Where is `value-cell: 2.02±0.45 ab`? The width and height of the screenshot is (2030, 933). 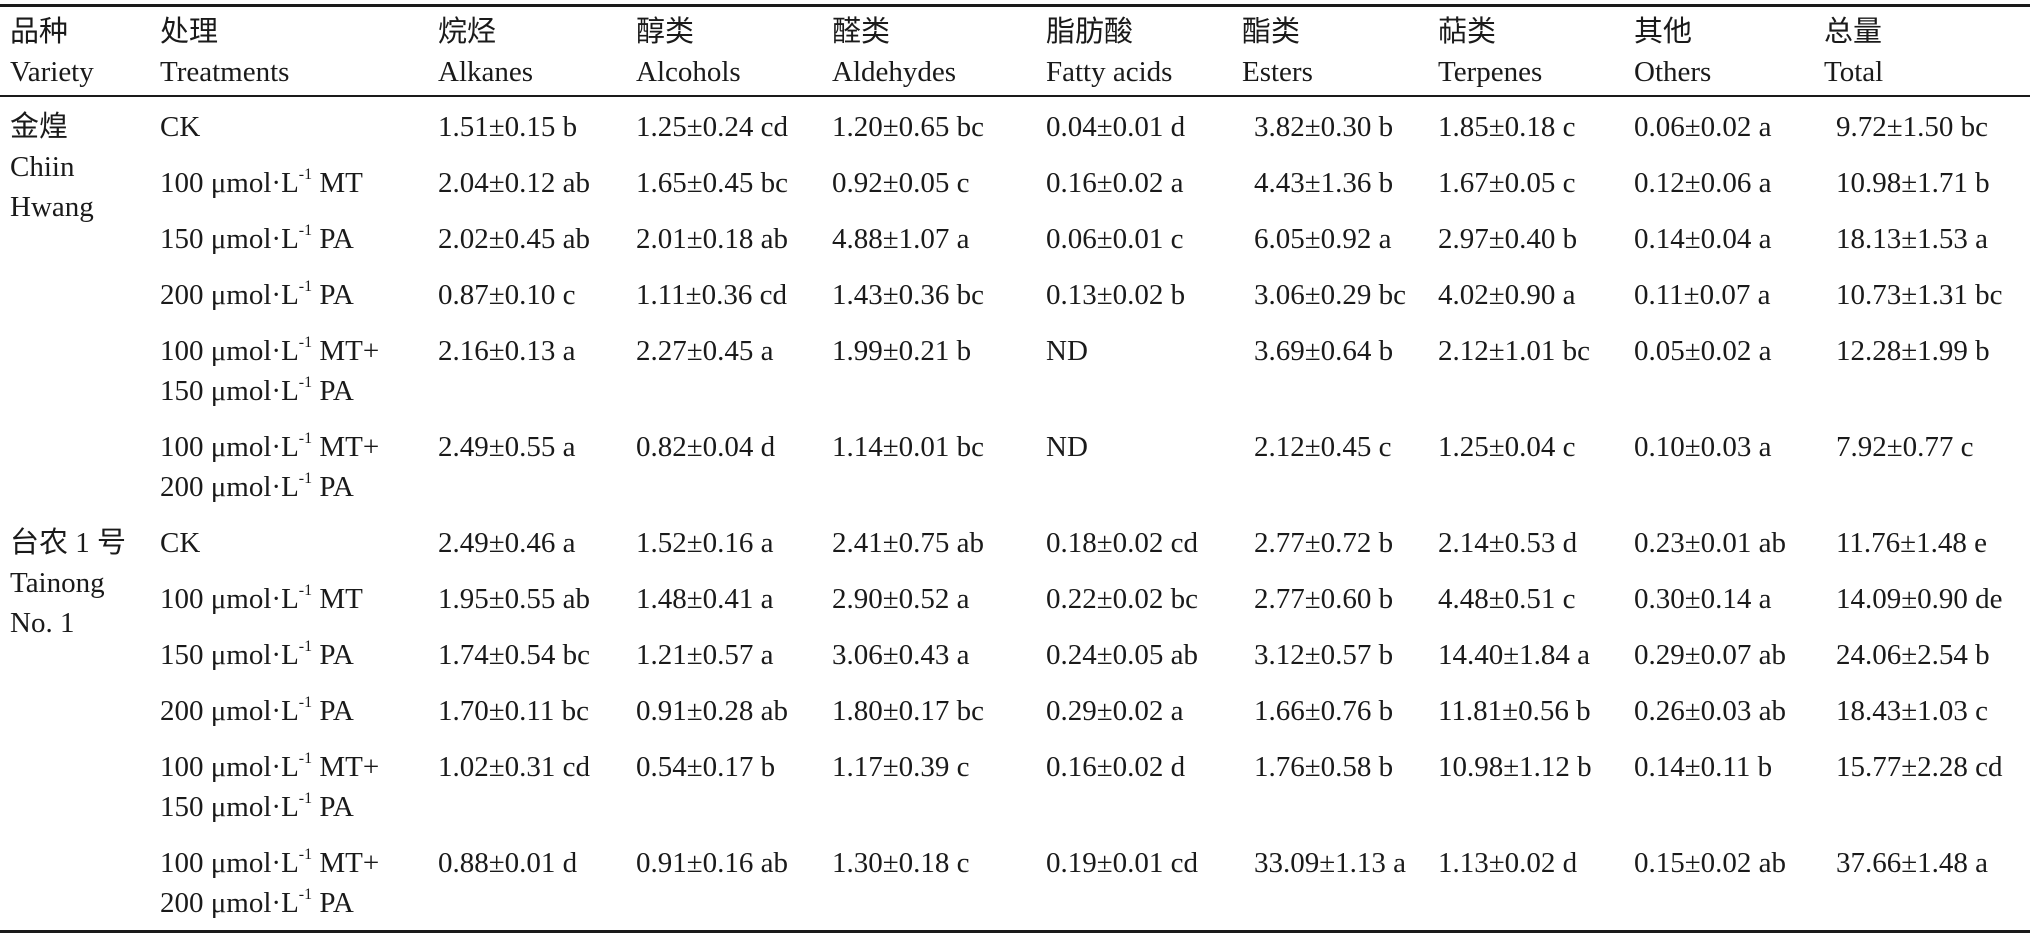 value-cell: 2.02±0.45 ab is located at coordinates (514, 239).